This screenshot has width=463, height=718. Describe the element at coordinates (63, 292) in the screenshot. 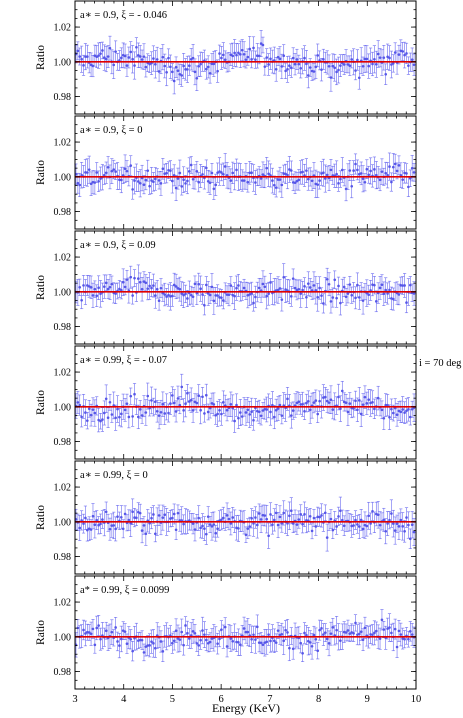

I see `y-tick-label: 1.00` at that location.